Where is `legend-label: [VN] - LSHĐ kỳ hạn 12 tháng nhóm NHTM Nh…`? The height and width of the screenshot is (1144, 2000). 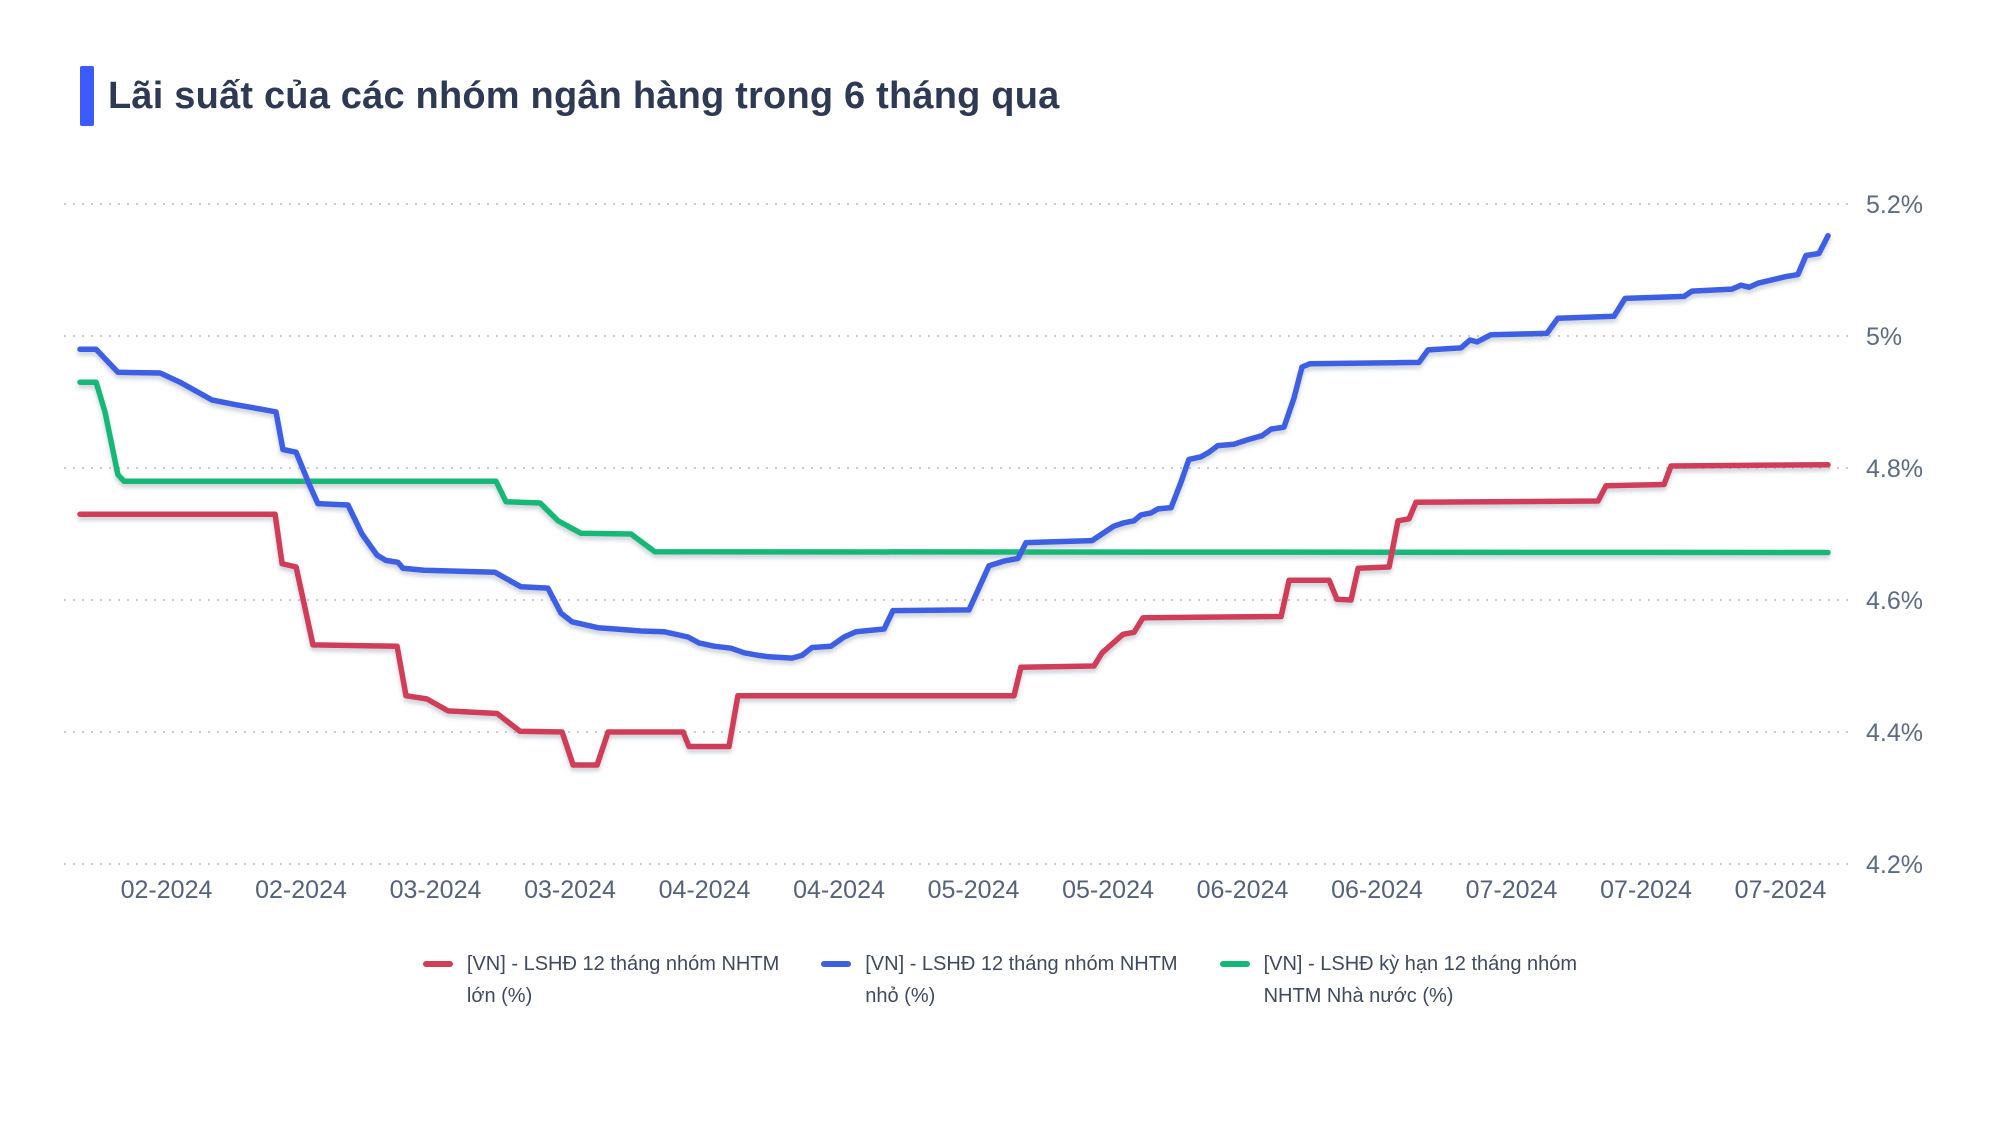
legend-label: [VN] - LSHĐ kỳ hạn 12 tháng nhóm NHTM Nh… is located at coordinates (1420, 980).